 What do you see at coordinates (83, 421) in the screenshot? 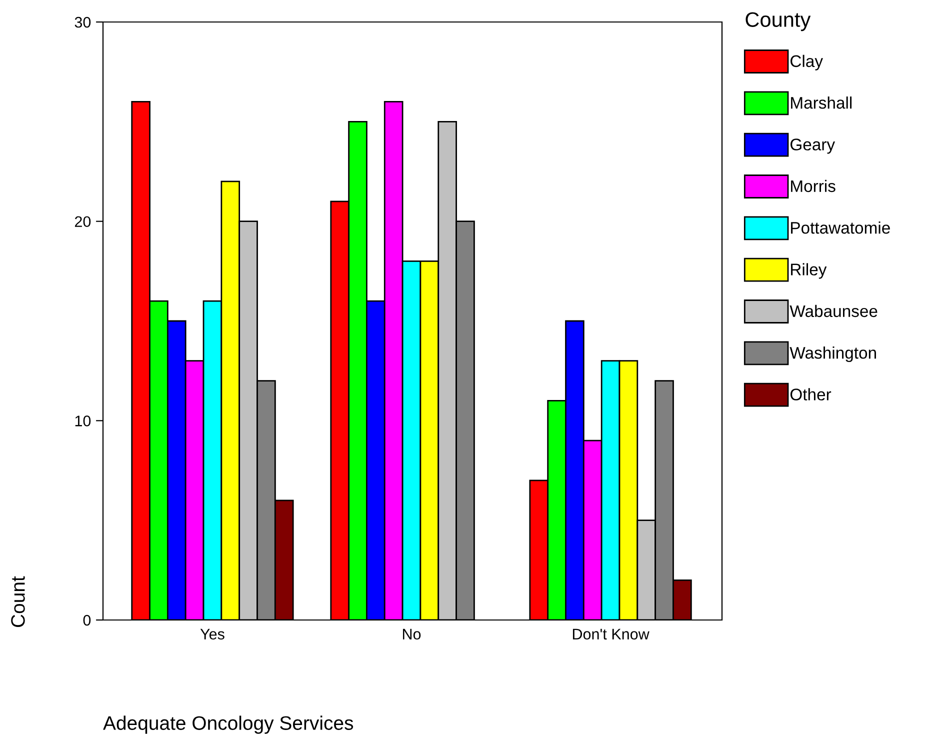
I see `y-tick-label: 10` at bounding box center [83, 421].